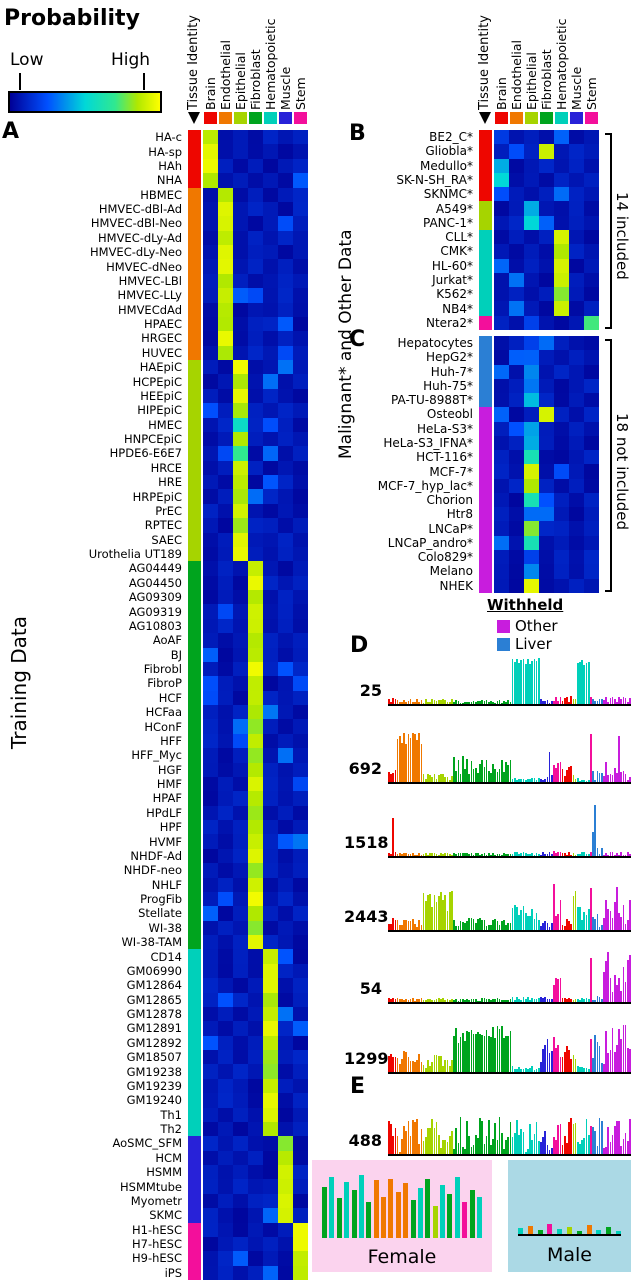 This screenshot has height=1280, width=631. I want to click on heatmap-row: HMVEC-dBl-Ad, so click(154, 209).